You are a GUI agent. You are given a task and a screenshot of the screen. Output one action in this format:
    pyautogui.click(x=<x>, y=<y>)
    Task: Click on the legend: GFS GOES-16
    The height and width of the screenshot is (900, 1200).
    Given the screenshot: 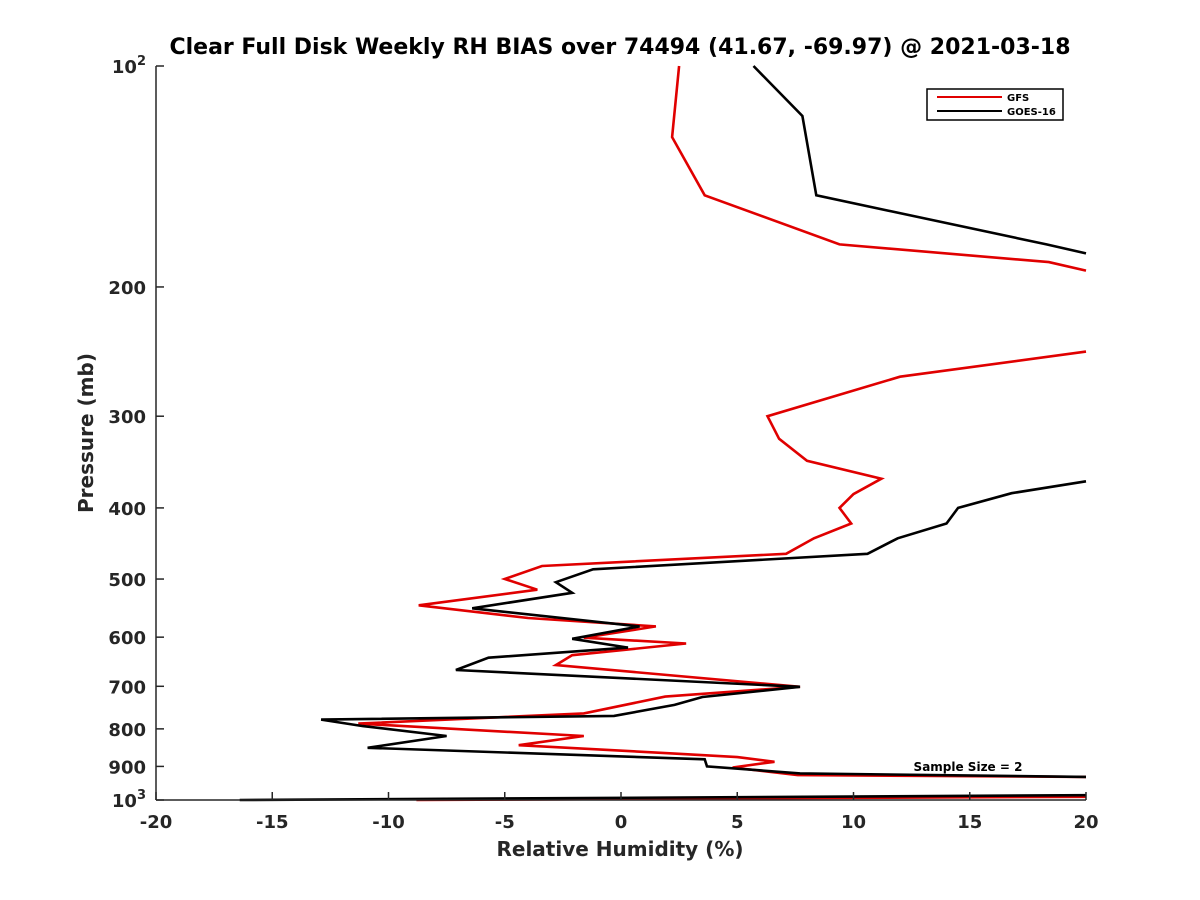 What is the action you would take?
    pyautogui.click(x=995, y=104)
    